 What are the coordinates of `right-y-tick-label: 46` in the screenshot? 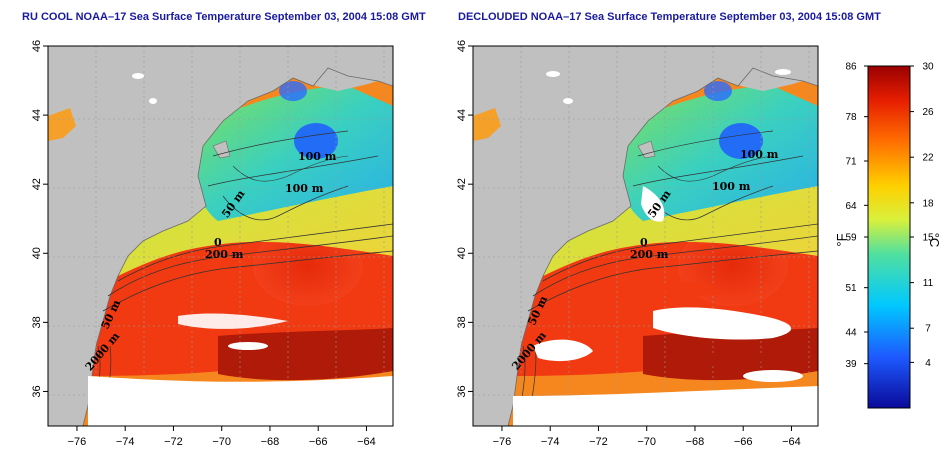 It's located at (462, 46).